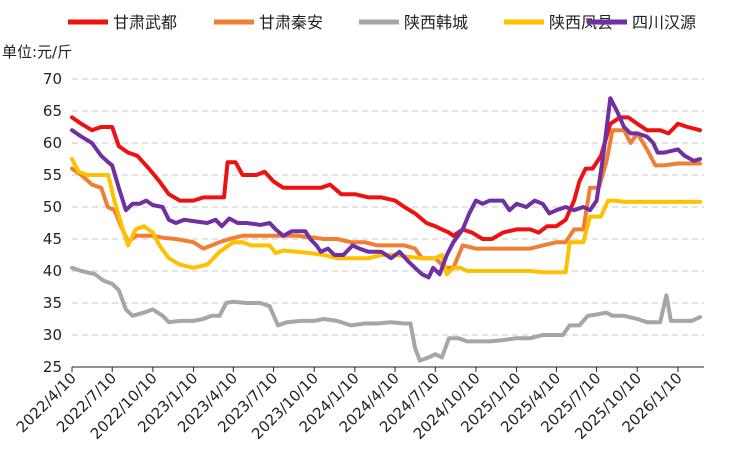 The image size is (743, 474). I want to click on y-tick-label: 45, so click(52, 239).